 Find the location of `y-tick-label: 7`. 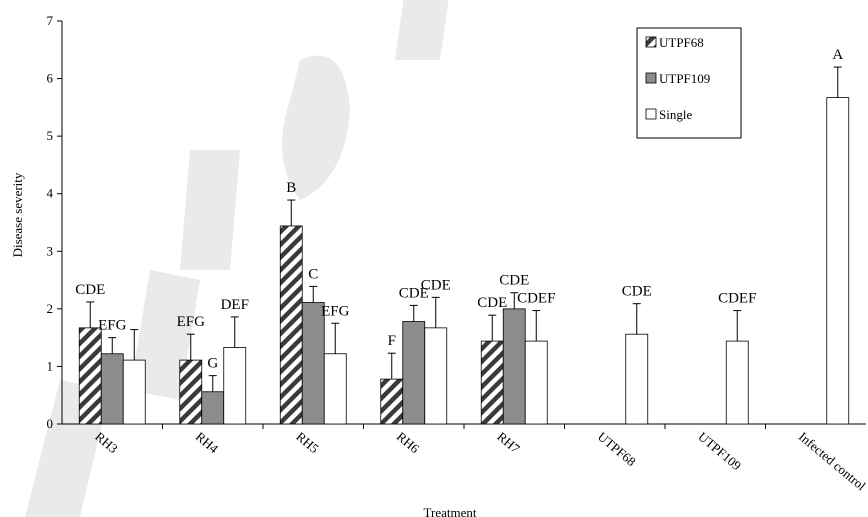

y-tick-label: 7 is located at coordinates (50, 20).